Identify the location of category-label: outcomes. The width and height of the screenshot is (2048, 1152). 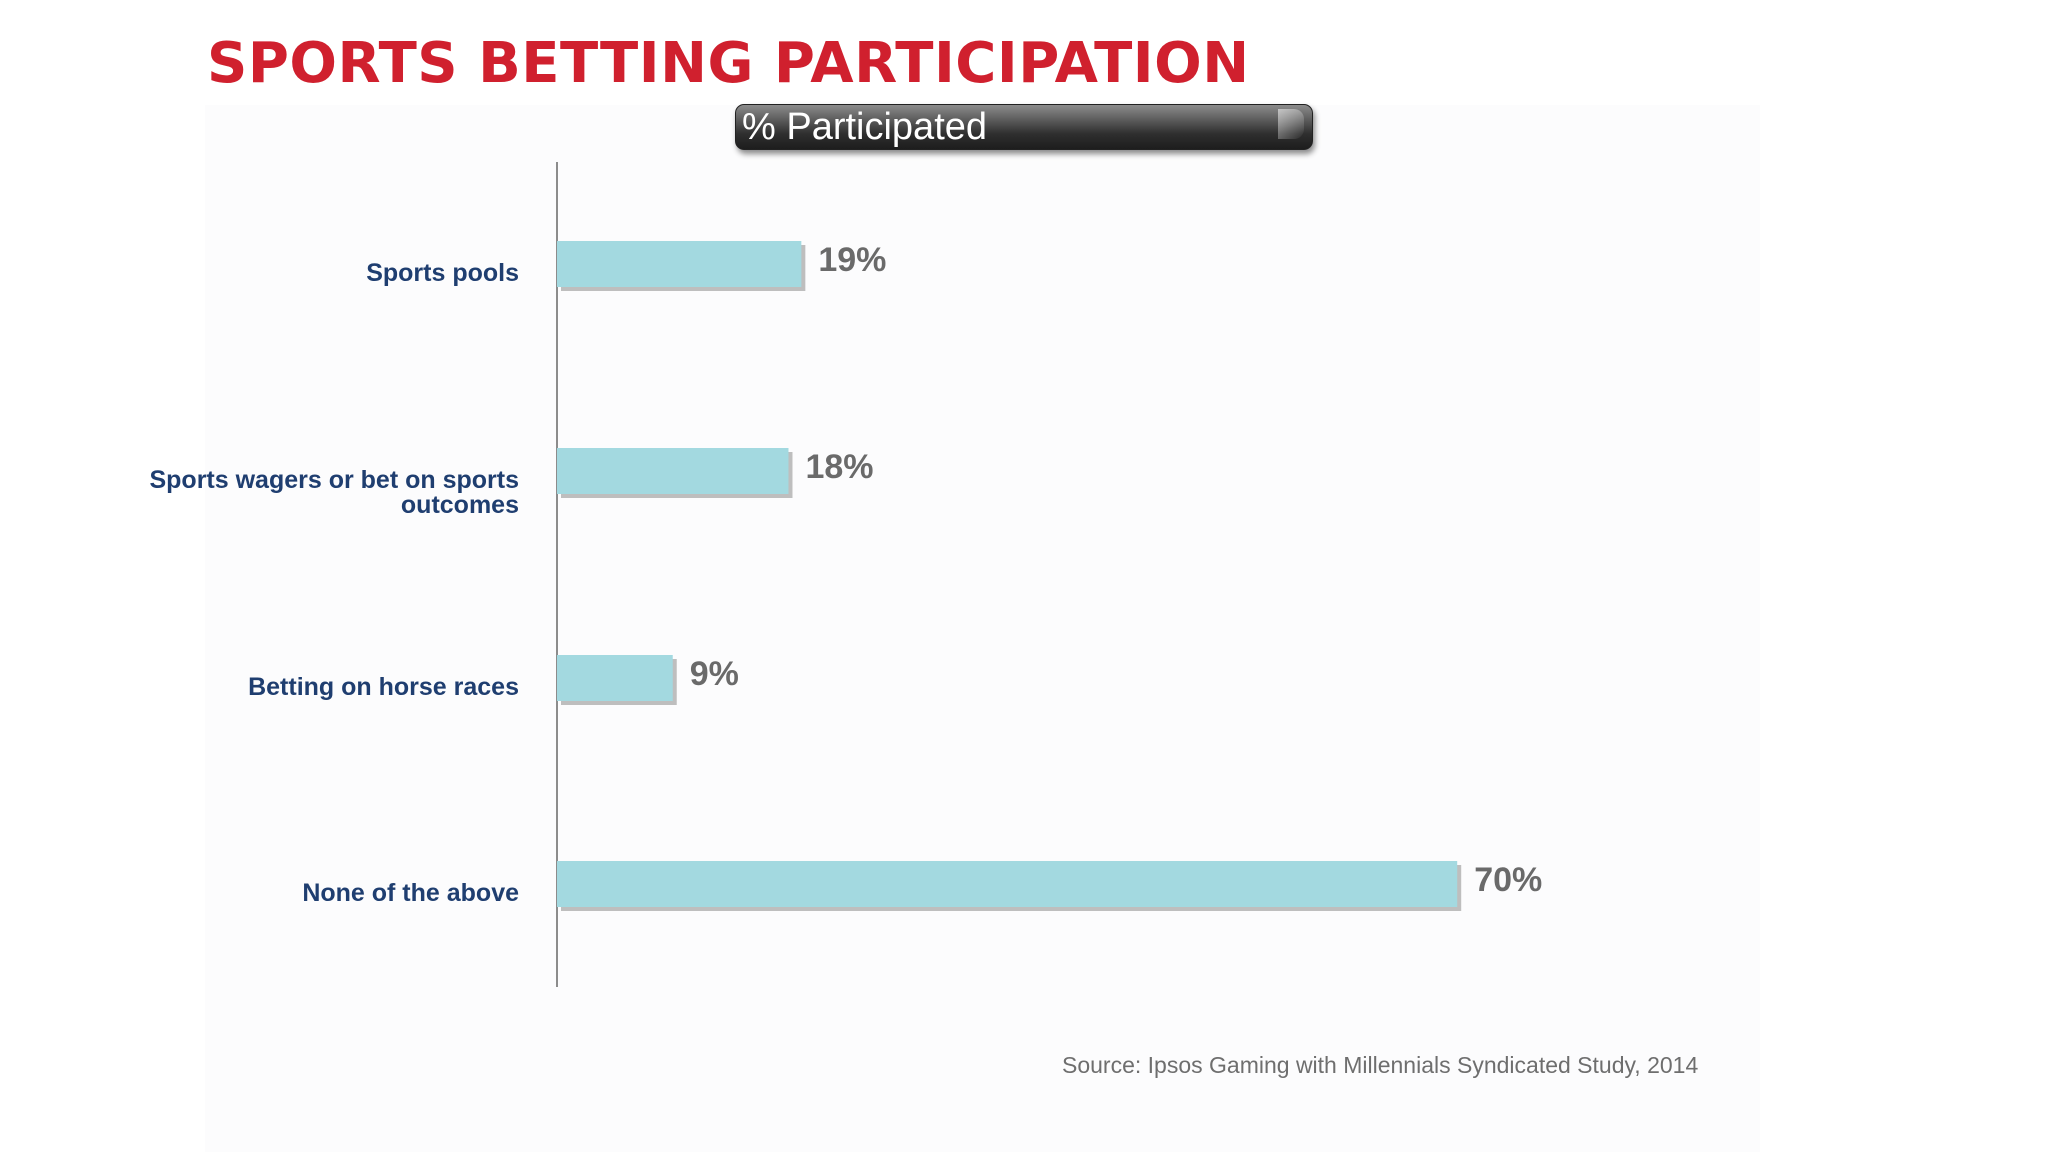
(460, 505).